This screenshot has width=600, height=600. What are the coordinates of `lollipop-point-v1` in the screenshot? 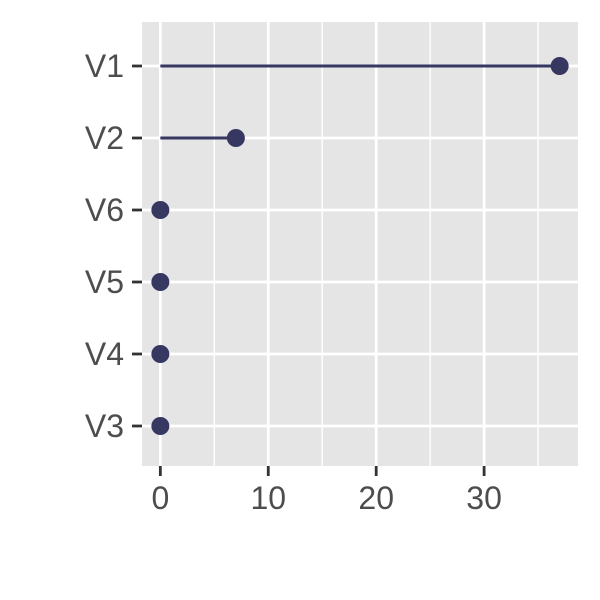 It's located at (559, 66).